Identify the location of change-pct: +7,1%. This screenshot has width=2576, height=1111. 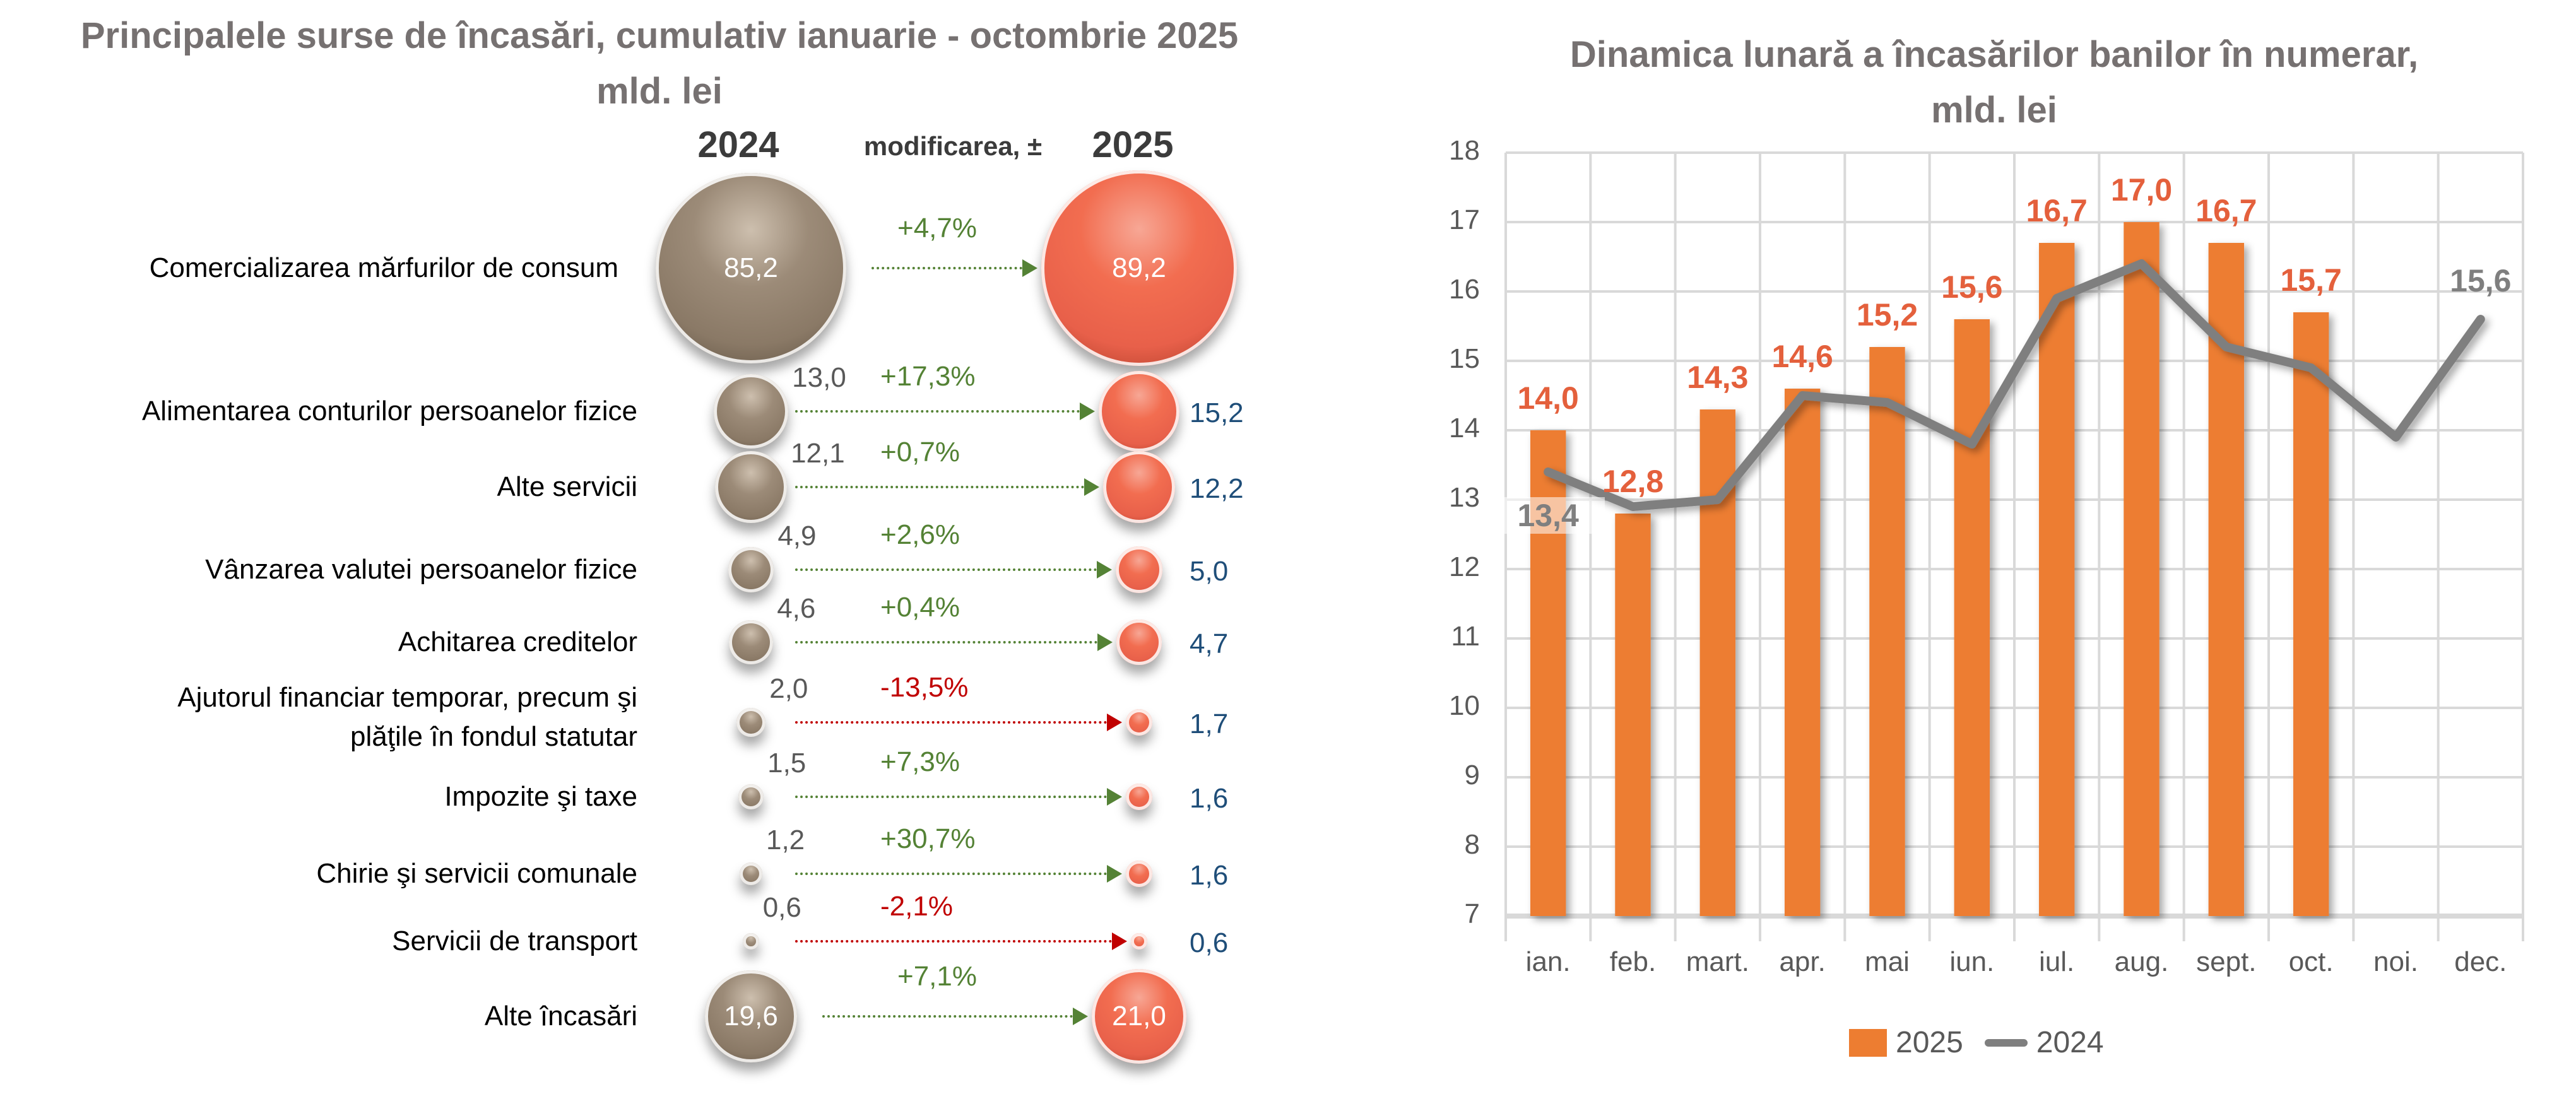
(937, 976).